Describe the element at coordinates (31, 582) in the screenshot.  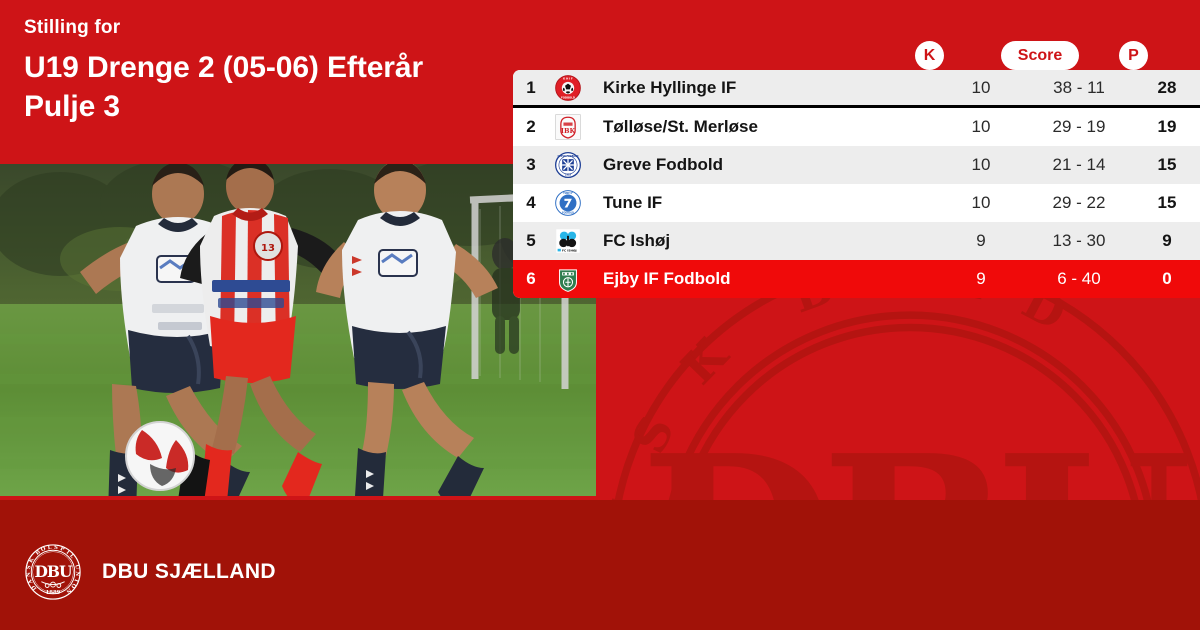
I see `svg-text: A` at that location.